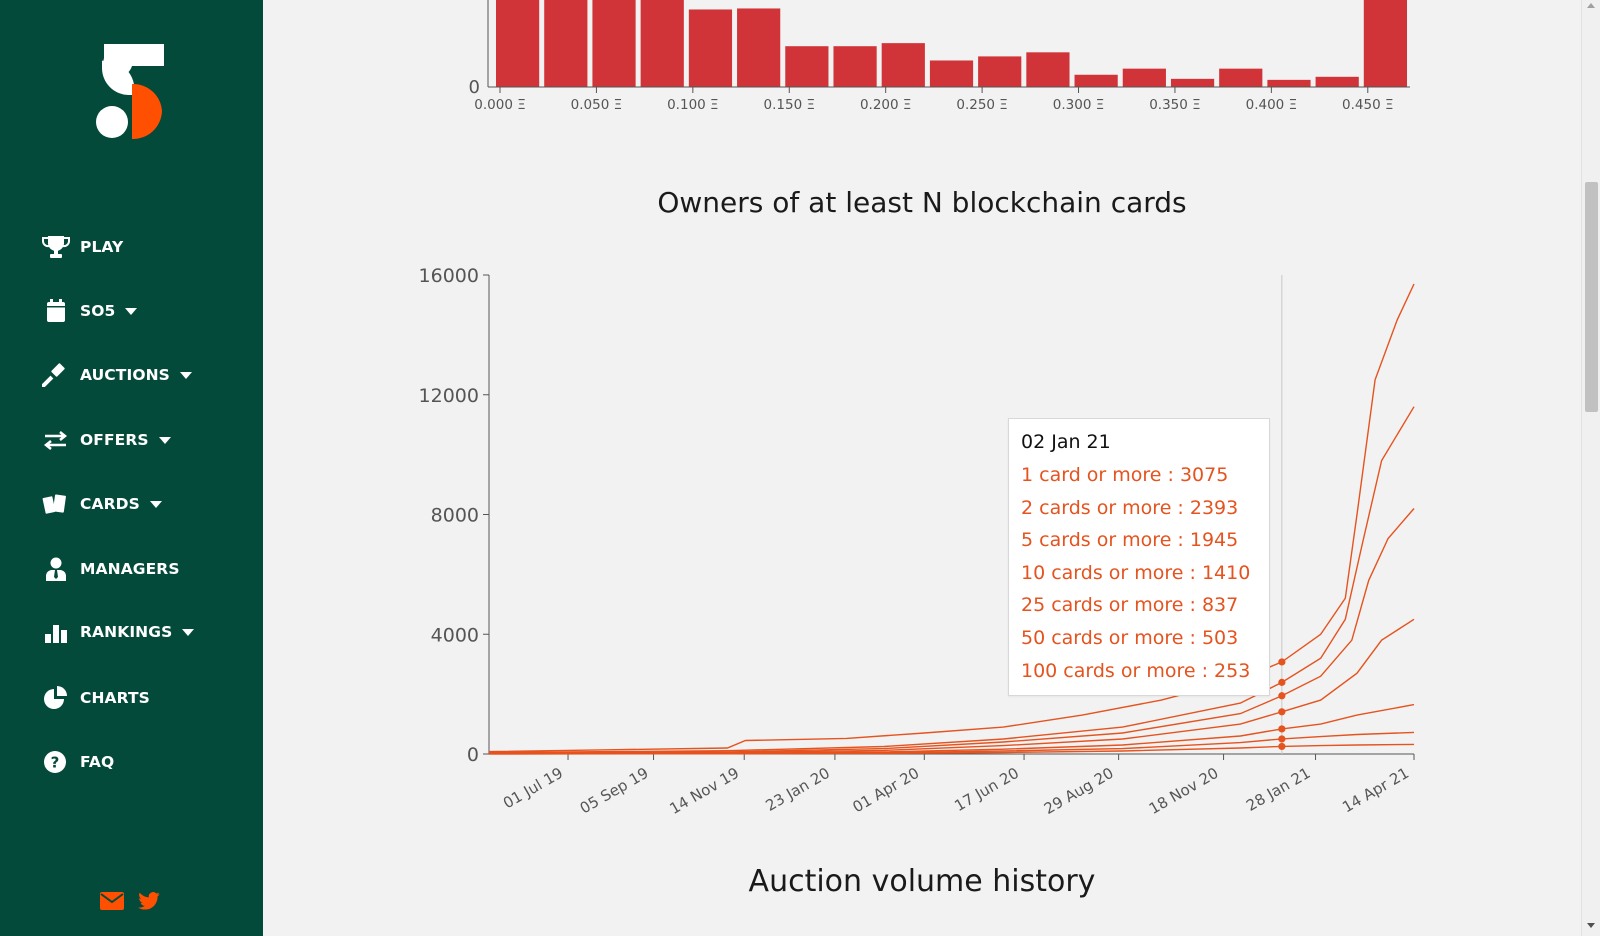 The width and height of the screenshot is (1600, 936). What do you see at coordinates (97, 762) in the screenshot?
I see `sidebar-item-label: FAQ` at bounding box center [97, 762].